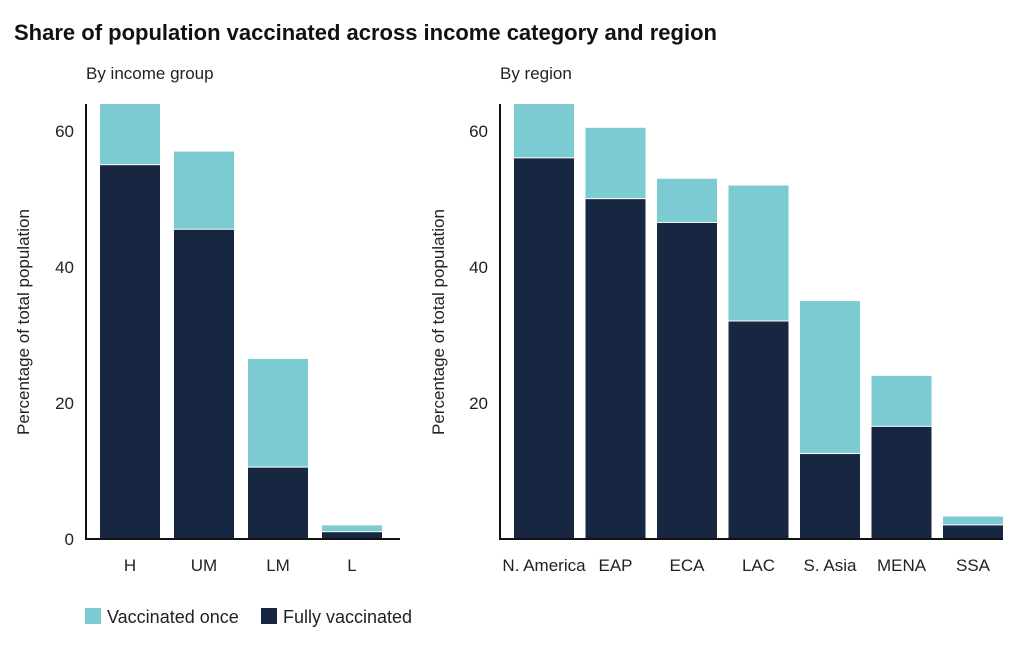  I want to click on x-tick-label: ECA, so click(688, 565).